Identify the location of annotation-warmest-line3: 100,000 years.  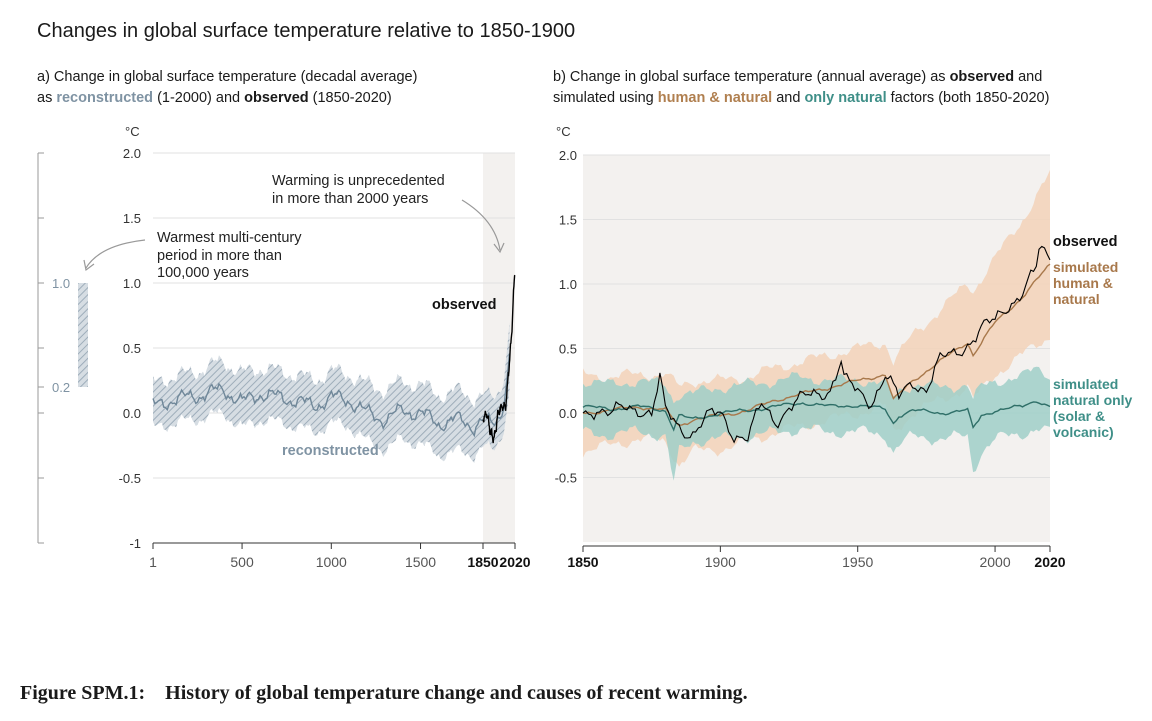
(203, 273).